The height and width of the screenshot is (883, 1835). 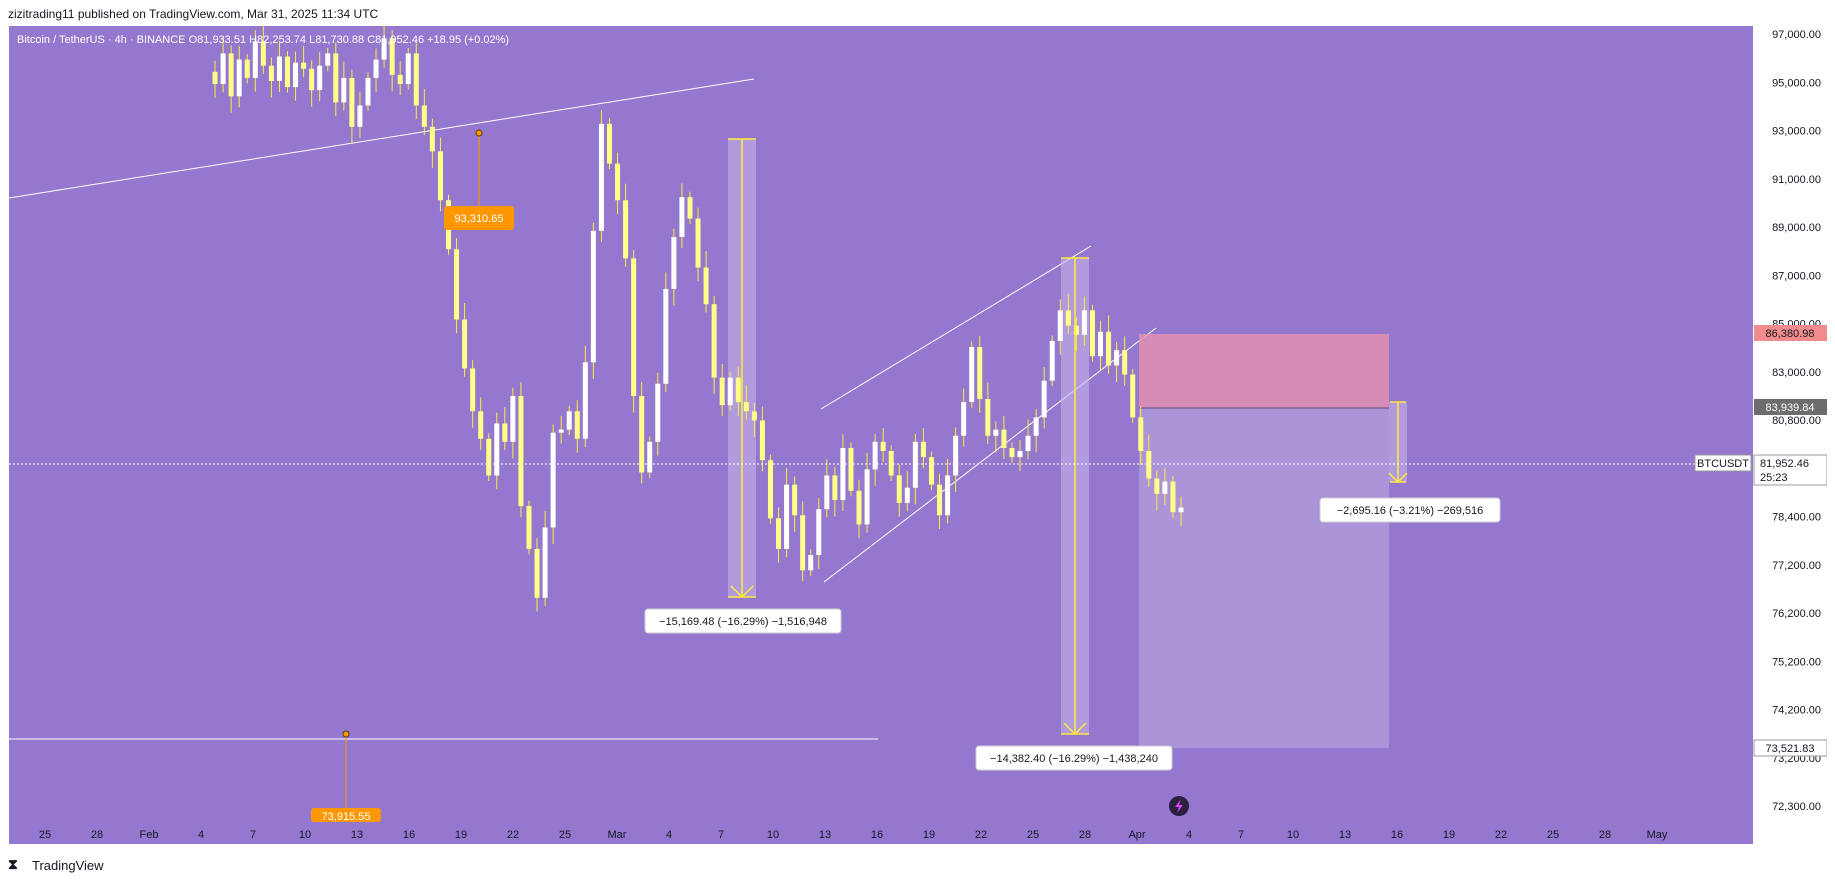 I want to click on price-axis, so click(x=1790, y=435).